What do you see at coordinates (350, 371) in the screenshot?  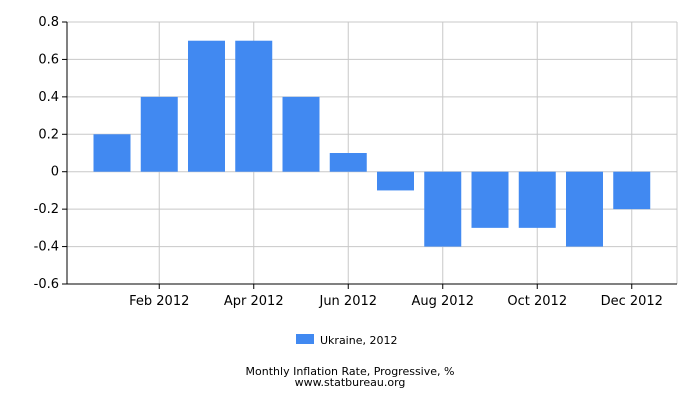 I see `chart-title: Monthly Inflation Rate, Progressive, %` at bounding box center [350, 371].